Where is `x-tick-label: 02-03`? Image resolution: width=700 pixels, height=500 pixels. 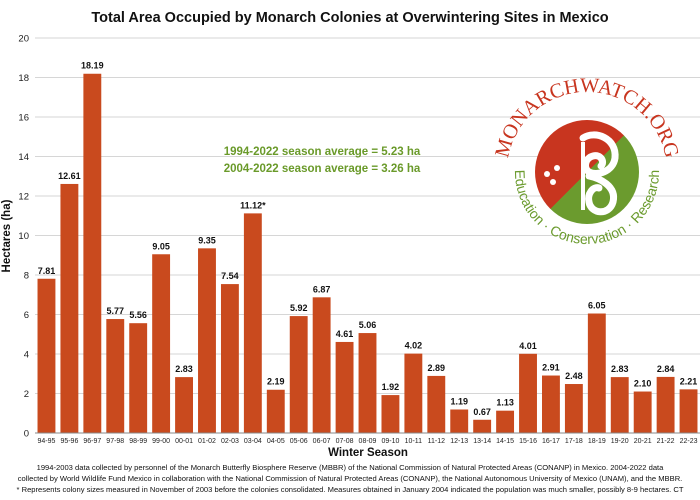
x-tick-label: 02-03 is located at coordinates (230, 441).